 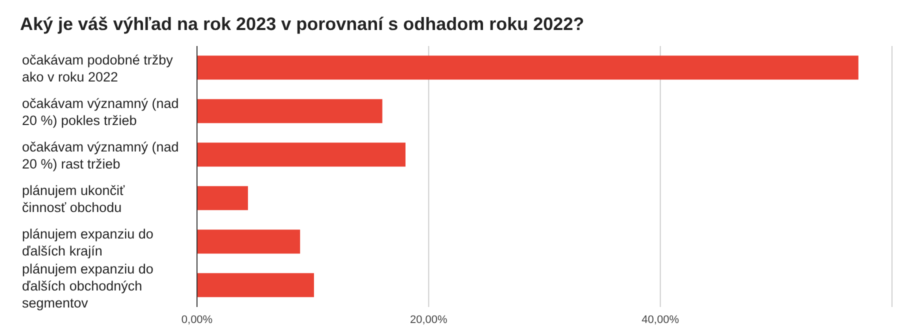 What do you see at coordinates (88, 285) in the screenshot?
I see `y-tick-label: plánujem expanziu do ďalších obchodných segmentov` at bounding box center [88, 285].